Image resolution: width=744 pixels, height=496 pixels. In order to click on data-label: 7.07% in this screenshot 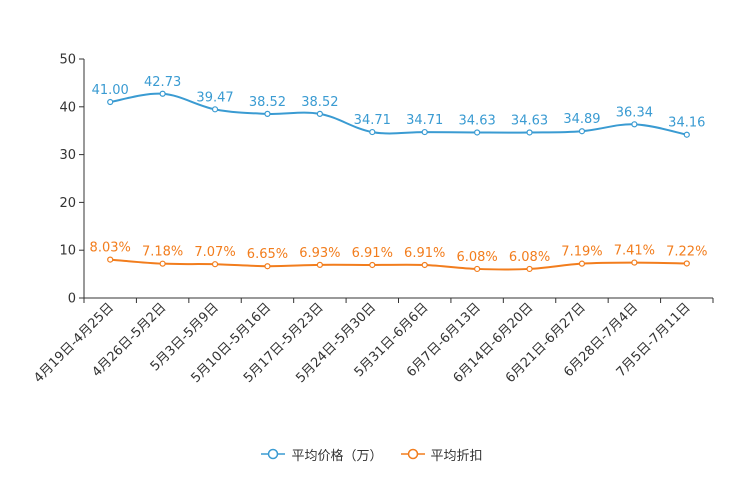, I will do `click(214, 252)`.